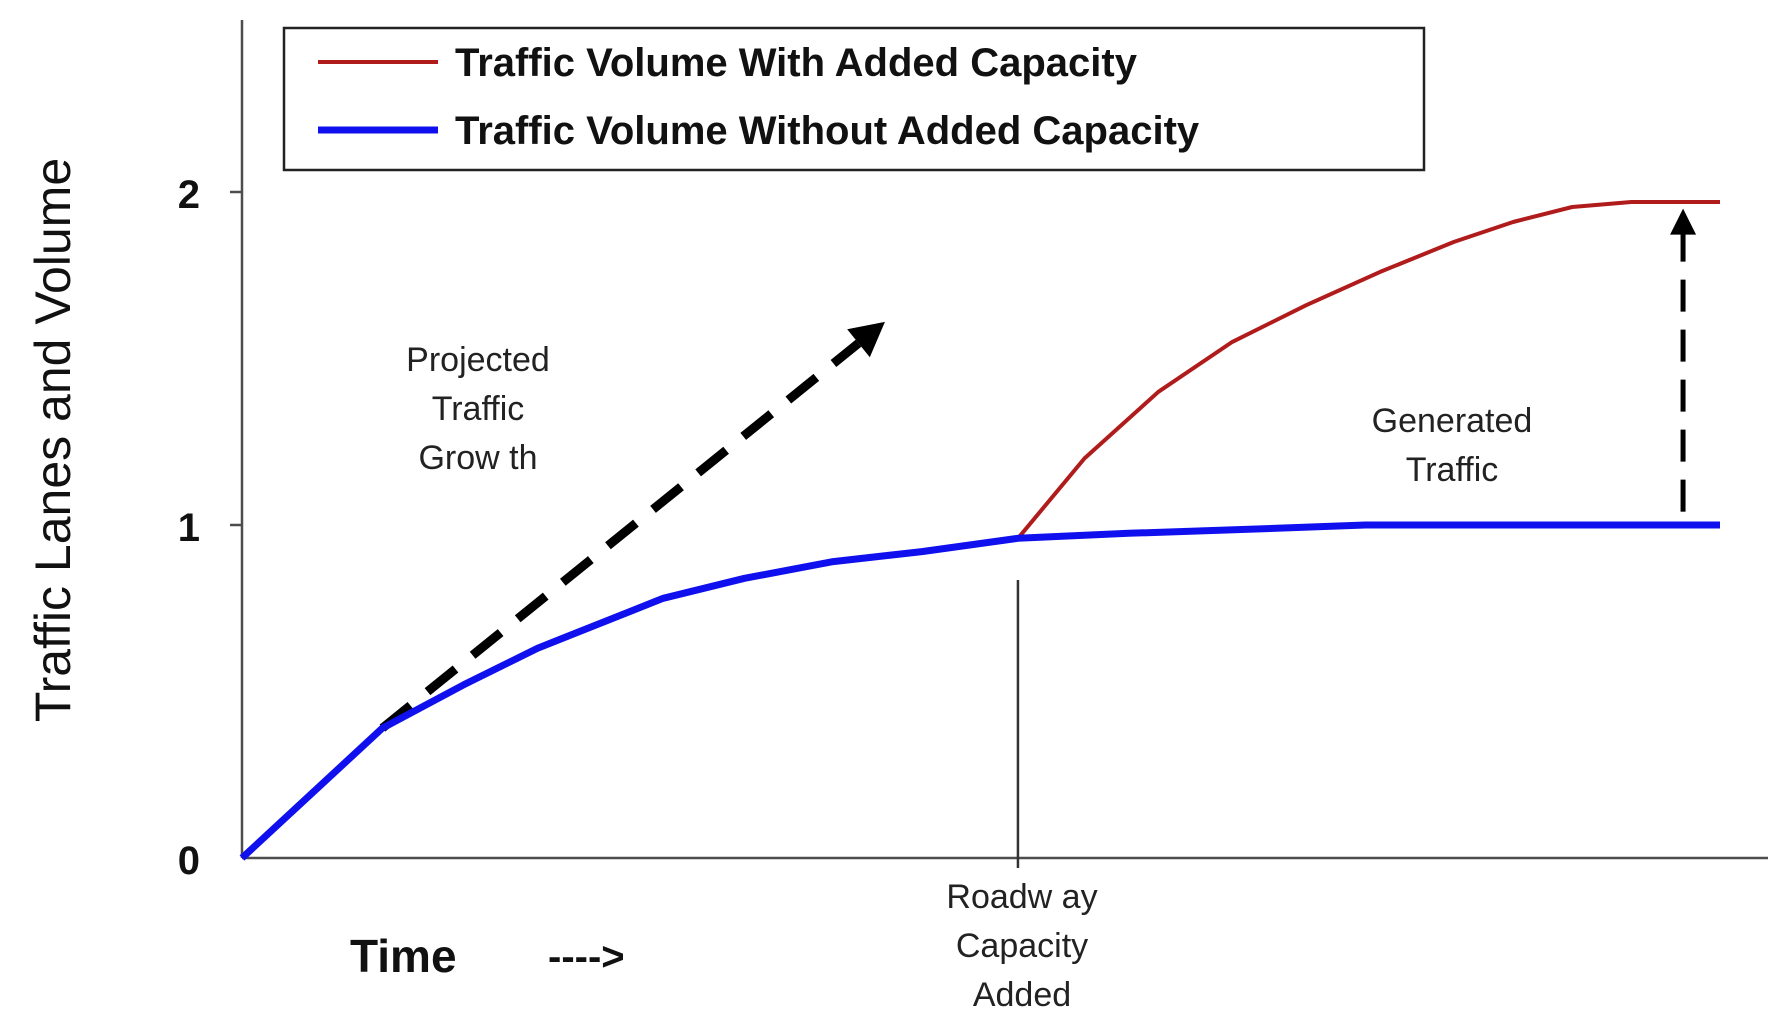 This screenshot has width=1784, height=1025. I want to click on x-axis-arrow-text: ---->, so click(586, 957).